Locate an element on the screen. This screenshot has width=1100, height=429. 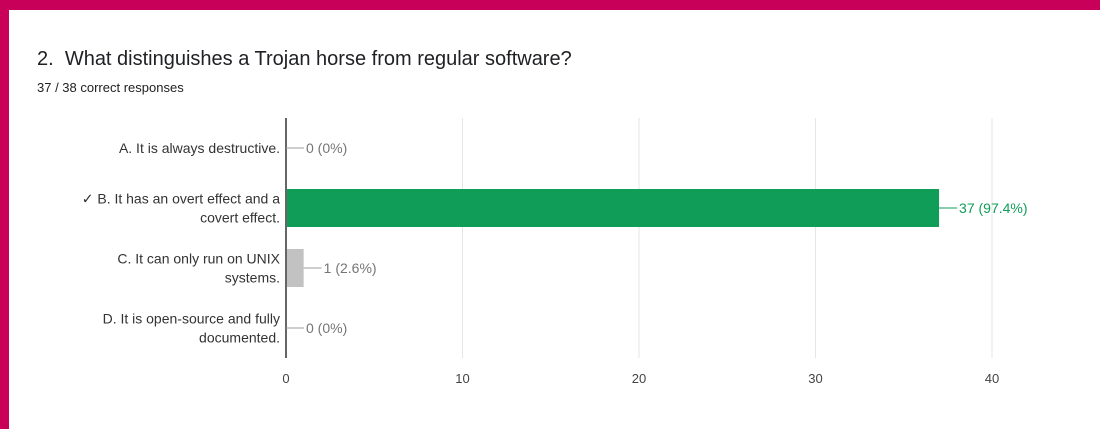
x-tick-label: 30 is located at coordinates (815, 378).